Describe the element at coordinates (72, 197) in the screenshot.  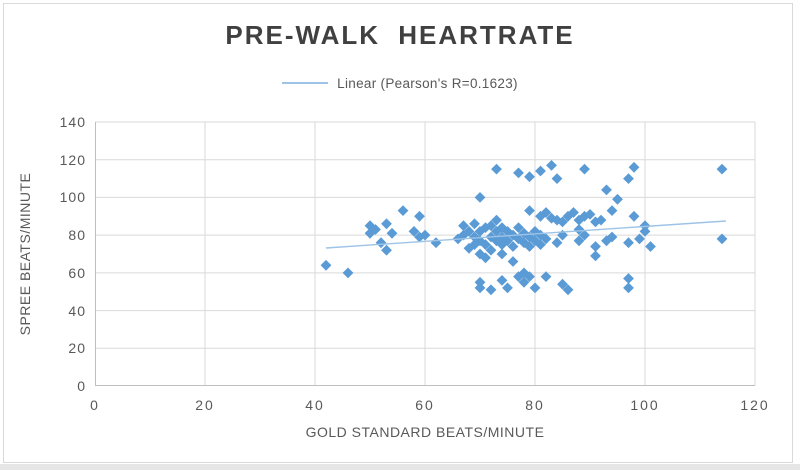
I see `y-tick-label: 100` at that location.